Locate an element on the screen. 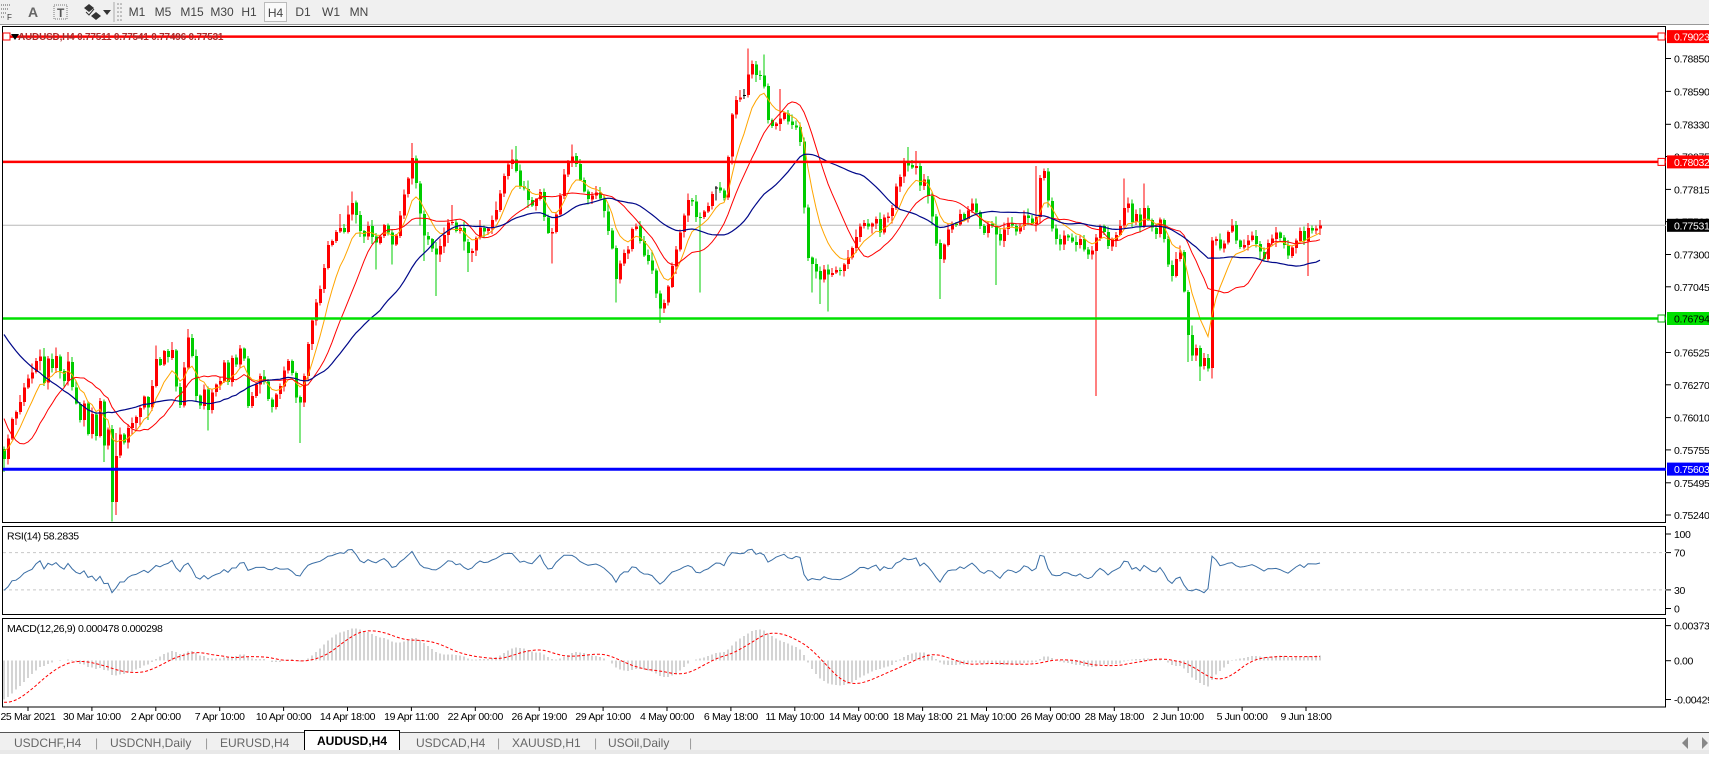  svg-text: 4 May 00:00 is located at coordinates (667, 717).